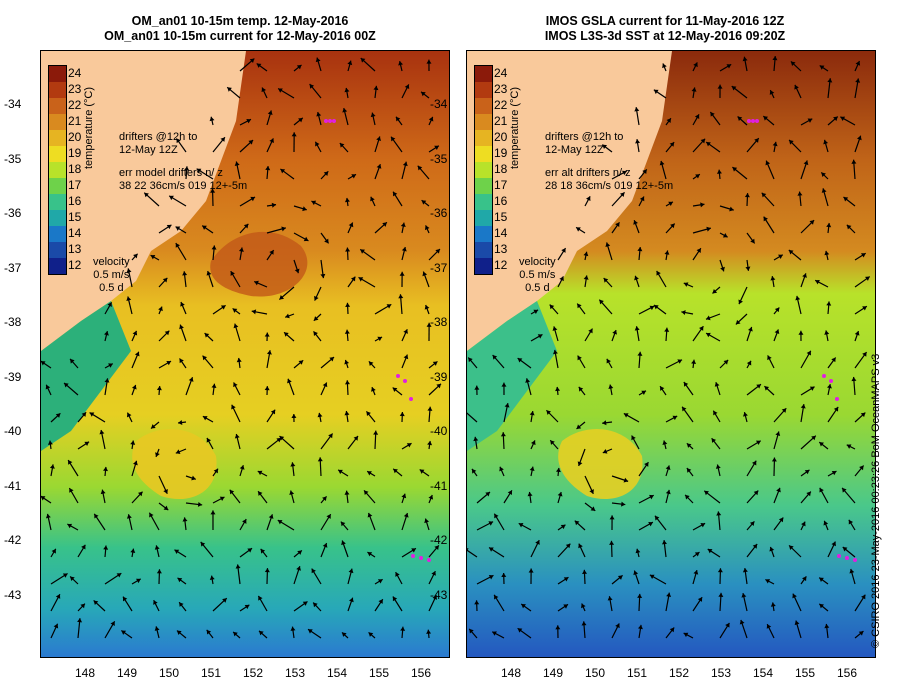  I want to click on y-tick-label-right: -41, so click(439, 485).